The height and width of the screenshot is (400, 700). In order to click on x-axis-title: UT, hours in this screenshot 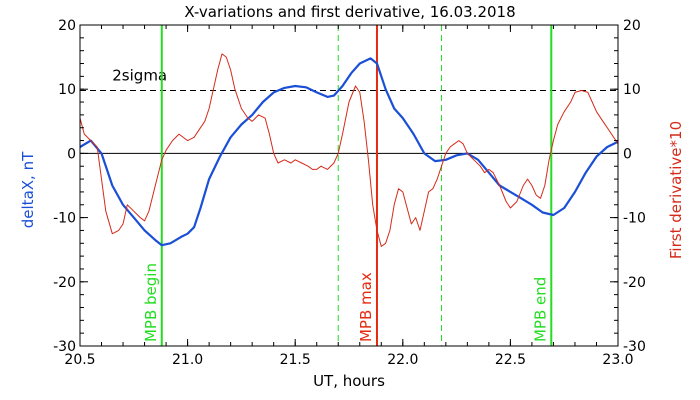, I will do `click(349, 381)`.